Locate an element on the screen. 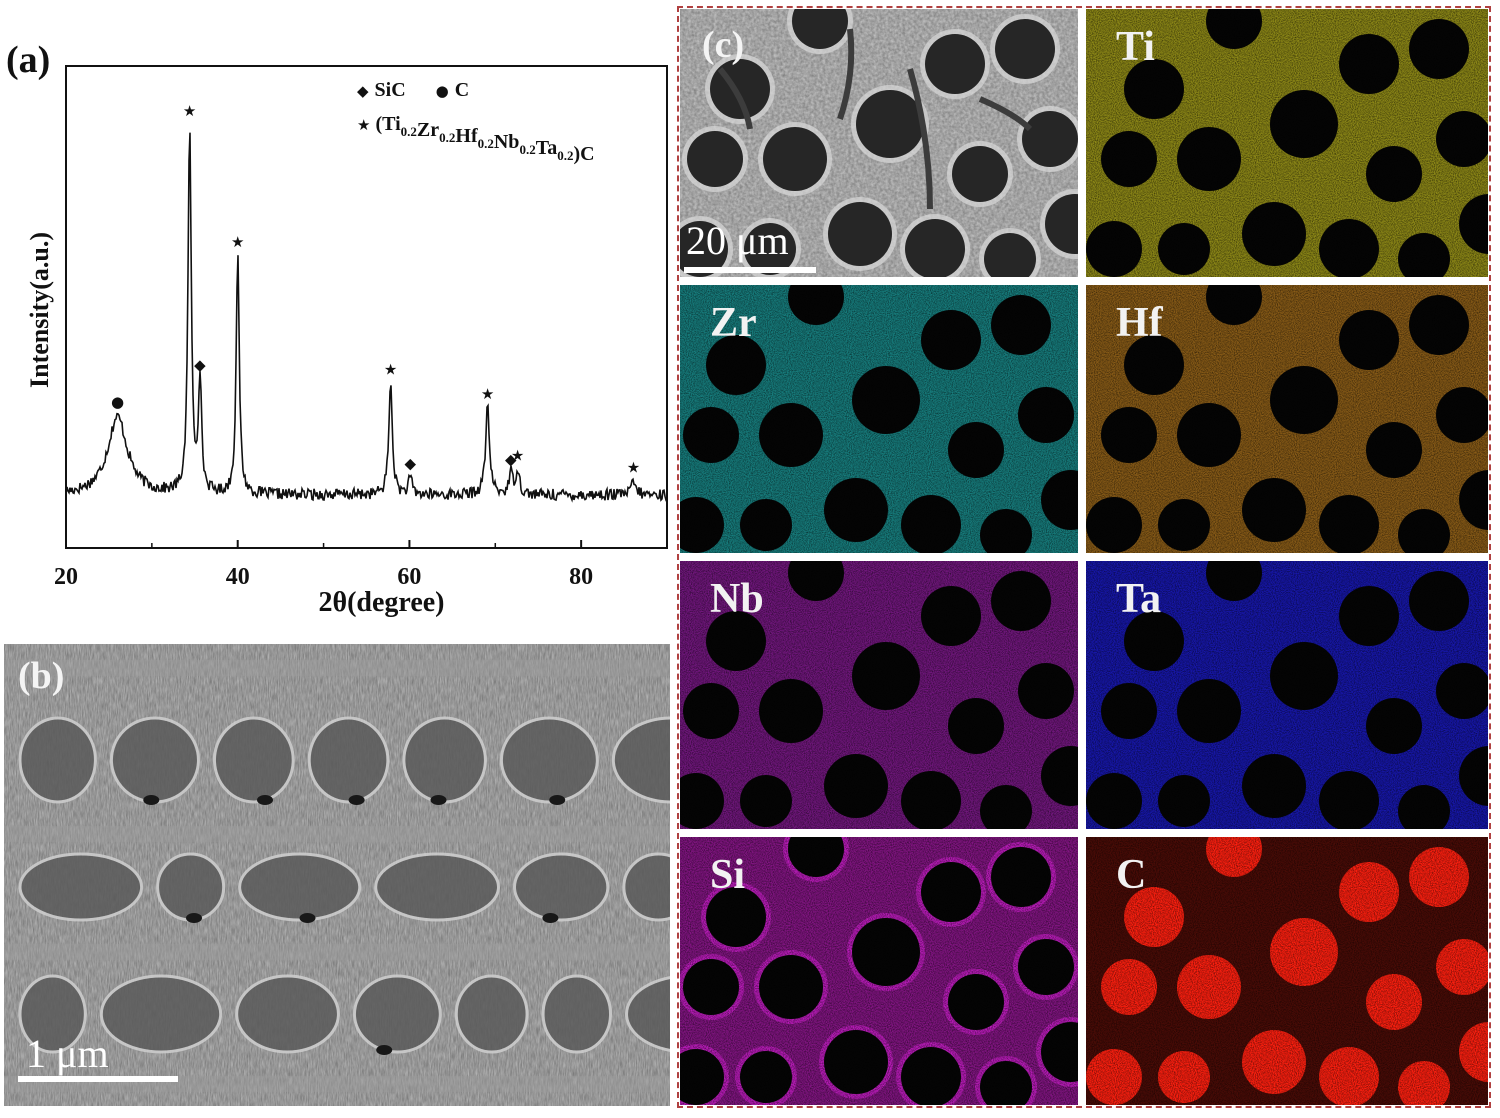 Image resolution: width=1500 pixels, height=1118 pixels. scale-label-b: 1 μm is located at coordinates (67, 1053).